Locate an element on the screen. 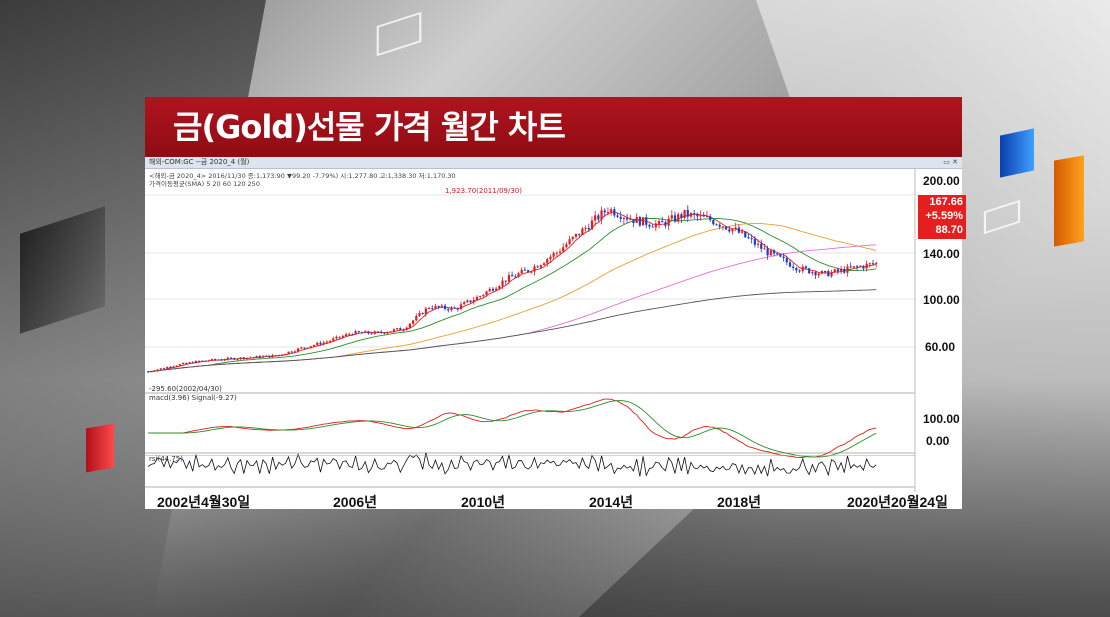 The height and width of the screenshot is (617, 1110). decor-red-cube is located at coordinates (100, 448).